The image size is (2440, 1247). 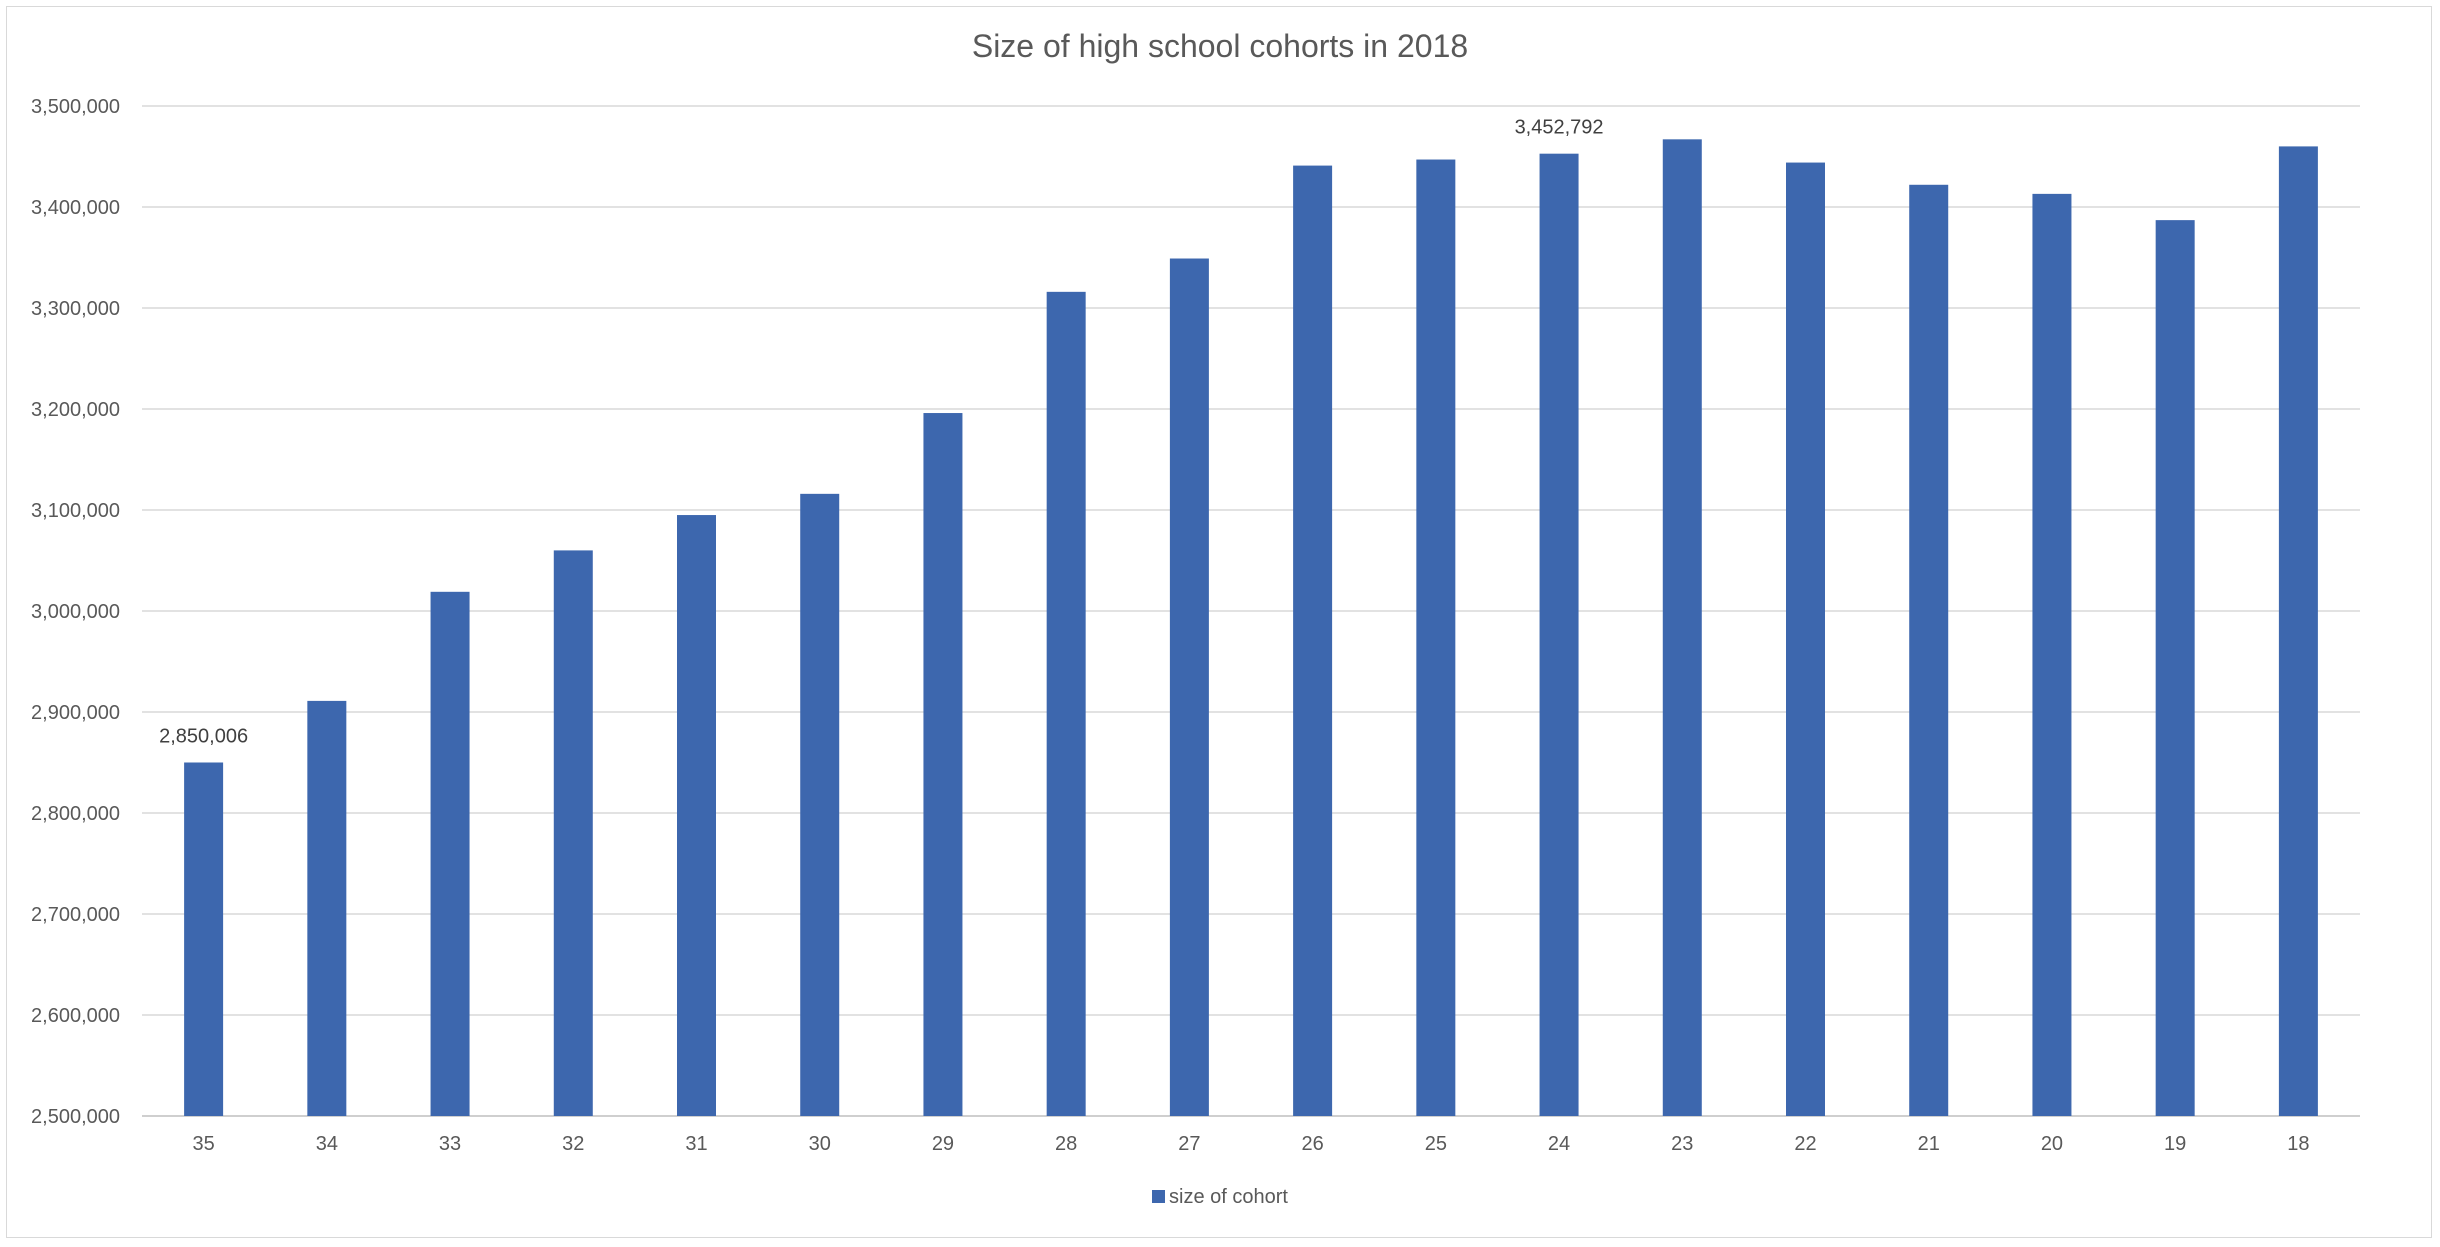 What do you see at coordinates (75, 1016) in the screenshot?
I see `y-tick-label: 2,600,000` at bounding box center [75, 1016].